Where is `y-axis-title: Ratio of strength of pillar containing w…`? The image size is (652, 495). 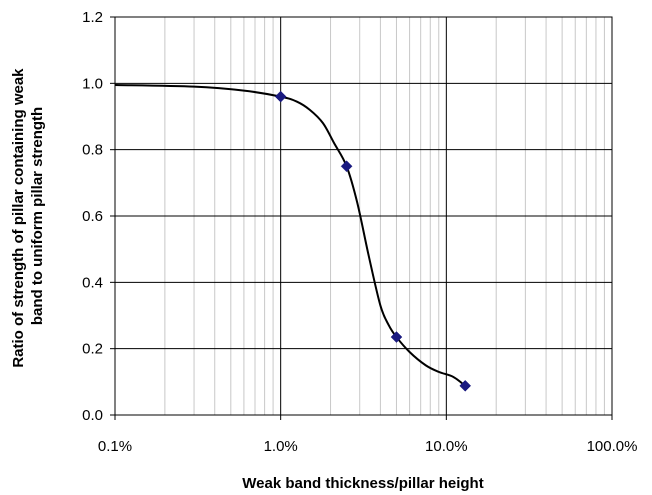
y-axis-title: Ratio of strength of pillar containing w… is located at coordinates (28, 215).